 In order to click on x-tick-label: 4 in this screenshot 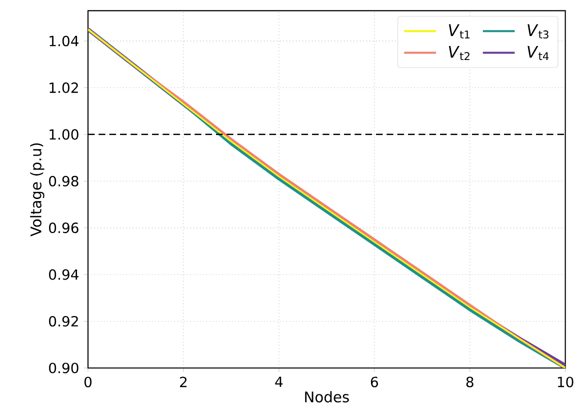, I will do `click(279, 381)`.